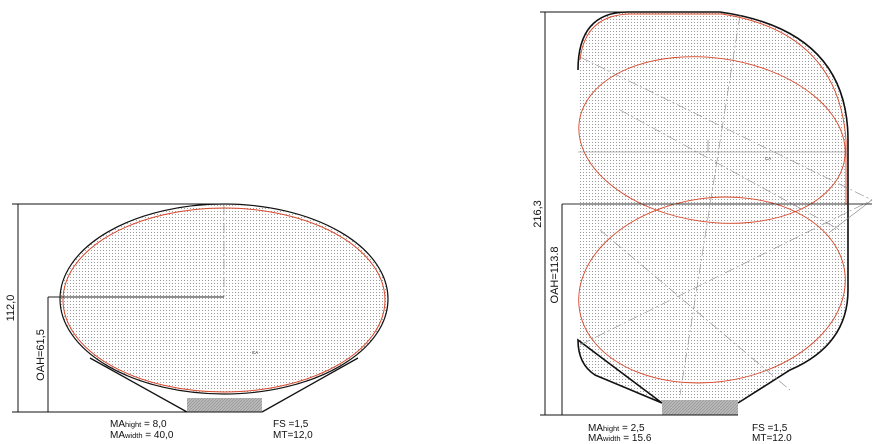 The width and height of the screenshot is (873, 444). Describe the element at coordinates (41, 355) in the screenshot. I see `left-oah-dim-text: OAH=61,5` at that location.